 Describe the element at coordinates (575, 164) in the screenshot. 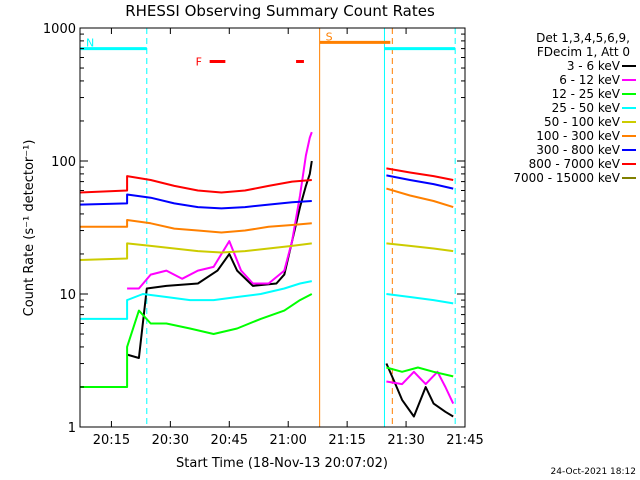

I see `legend-entry-7: 800 - 7000 keV` at that location.